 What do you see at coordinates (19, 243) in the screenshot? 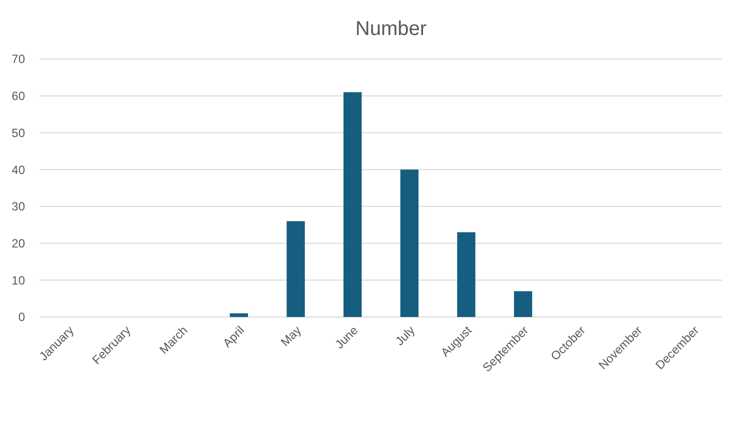
I see `y-tick-label: 20` at bounding box center [19, 243].